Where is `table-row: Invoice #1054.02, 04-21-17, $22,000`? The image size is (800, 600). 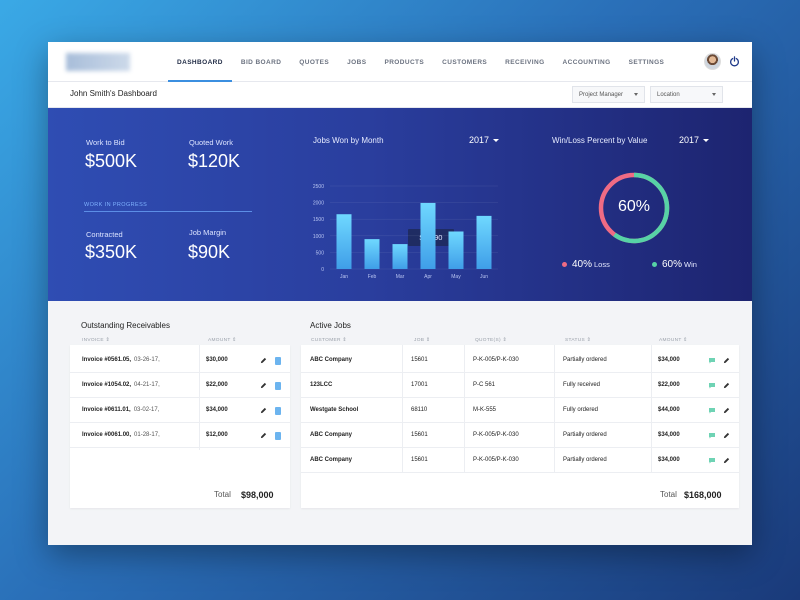 table-row: Invoice #1054.02, 04-21-17, $22,000 is located at coordinates (180, 385).